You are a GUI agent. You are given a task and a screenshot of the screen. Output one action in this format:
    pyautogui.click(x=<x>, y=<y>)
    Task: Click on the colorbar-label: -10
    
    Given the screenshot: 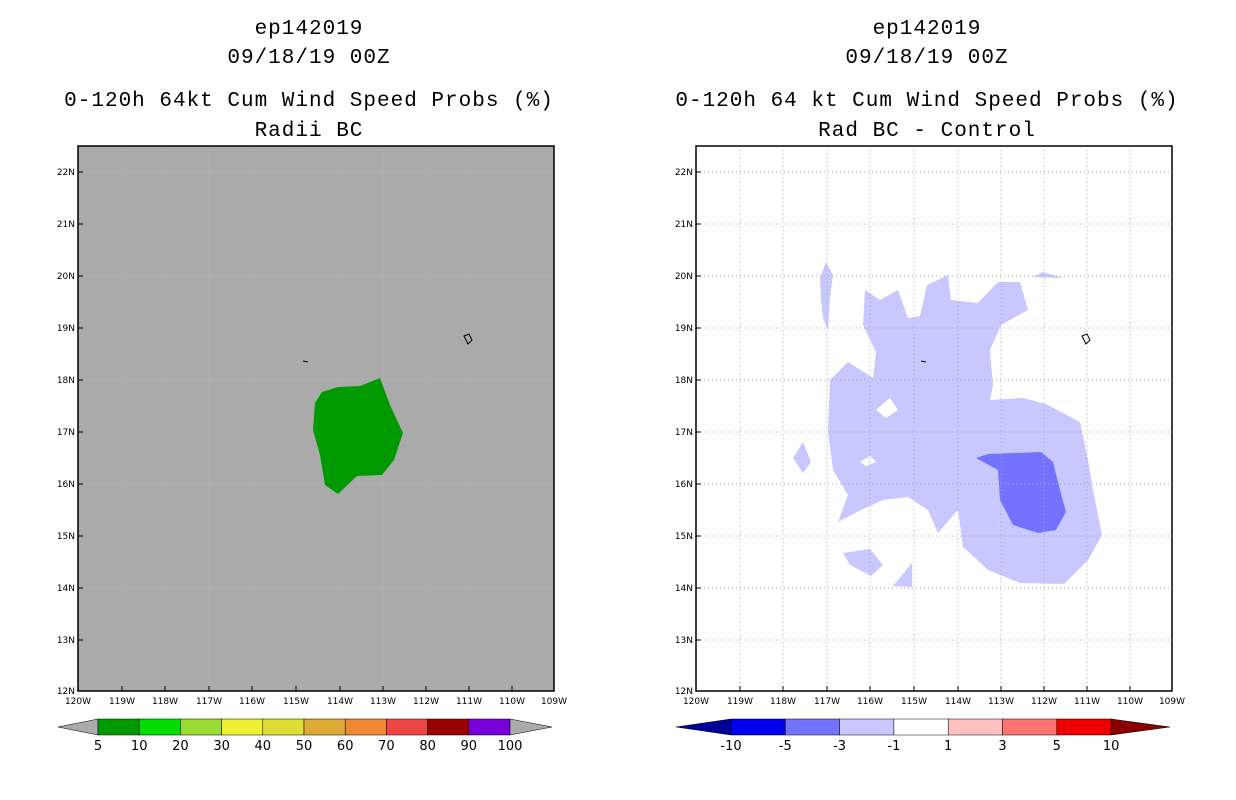 What is the action you would take?
    pyautogui.click(x=730, y=746)
    